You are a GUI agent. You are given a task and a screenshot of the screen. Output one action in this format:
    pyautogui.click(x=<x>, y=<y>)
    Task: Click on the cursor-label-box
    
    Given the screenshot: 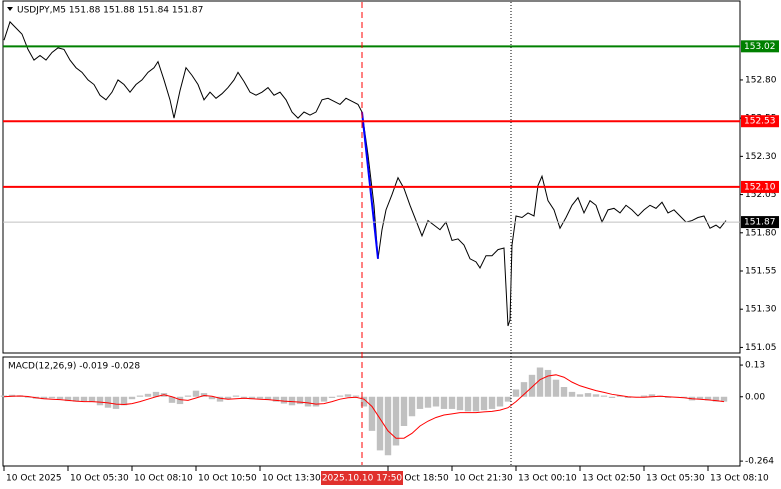 What is the action you would take?
    pyautogui.click(x=362, y=478)
    